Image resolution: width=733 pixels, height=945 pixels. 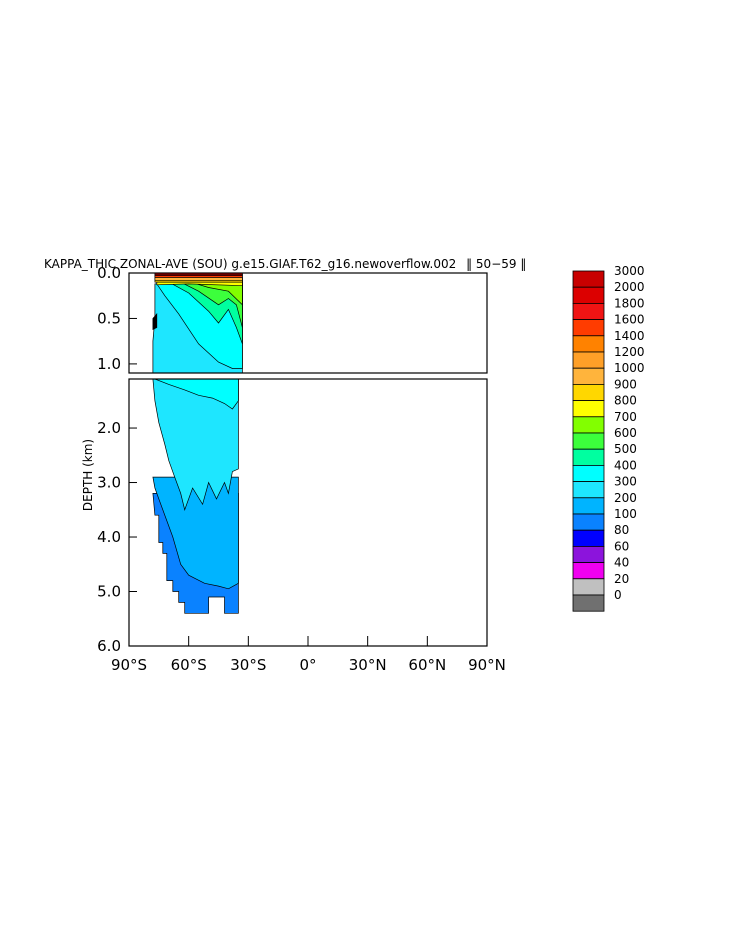 I want to click on upper-panel, so click(x=197, y=323).